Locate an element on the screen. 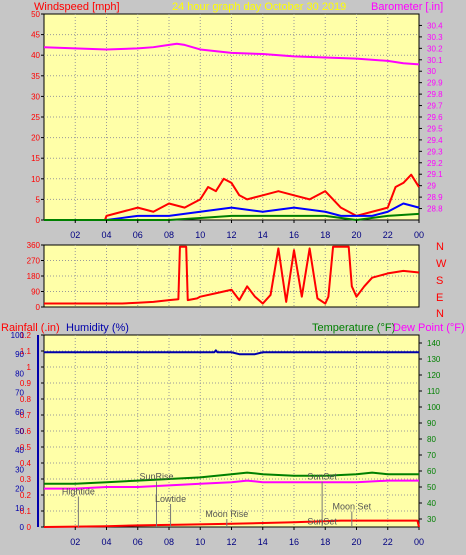 The image size is (466, 555). humidity-line is located at coordinates (231, 352).